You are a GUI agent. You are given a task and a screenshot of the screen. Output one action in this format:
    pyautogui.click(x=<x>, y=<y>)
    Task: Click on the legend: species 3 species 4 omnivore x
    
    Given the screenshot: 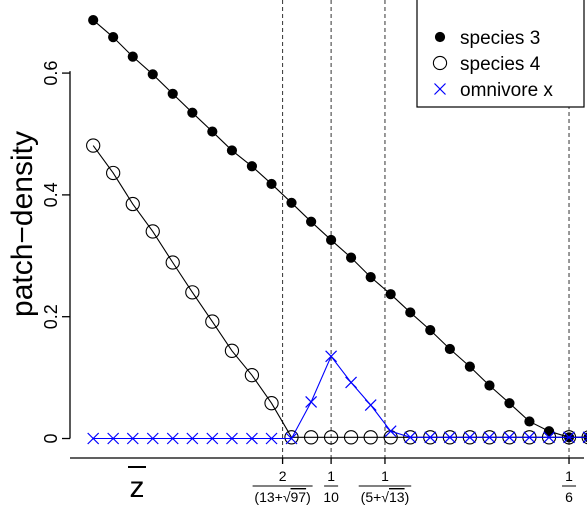 What is the action you would take?
    pyautogui.click(x=500, y=54)
    